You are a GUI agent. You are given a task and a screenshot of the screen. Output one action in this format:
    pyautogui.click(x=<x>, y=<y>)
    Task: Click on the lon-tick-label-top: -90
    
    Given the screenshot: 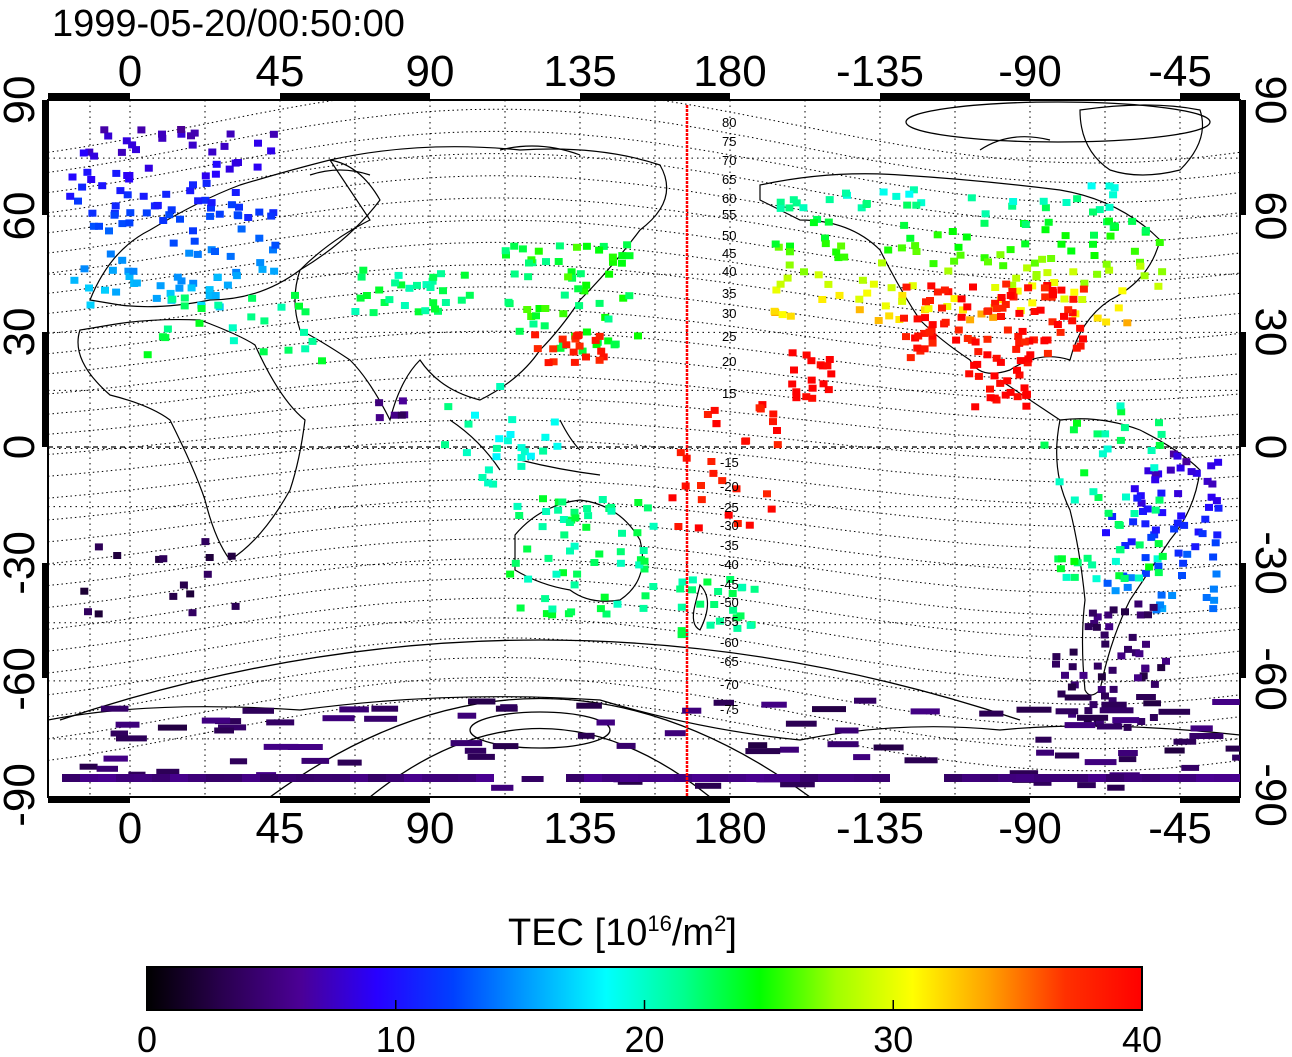 What is the action you would take?
    pyautogui.click(x=1030, y=71)
    